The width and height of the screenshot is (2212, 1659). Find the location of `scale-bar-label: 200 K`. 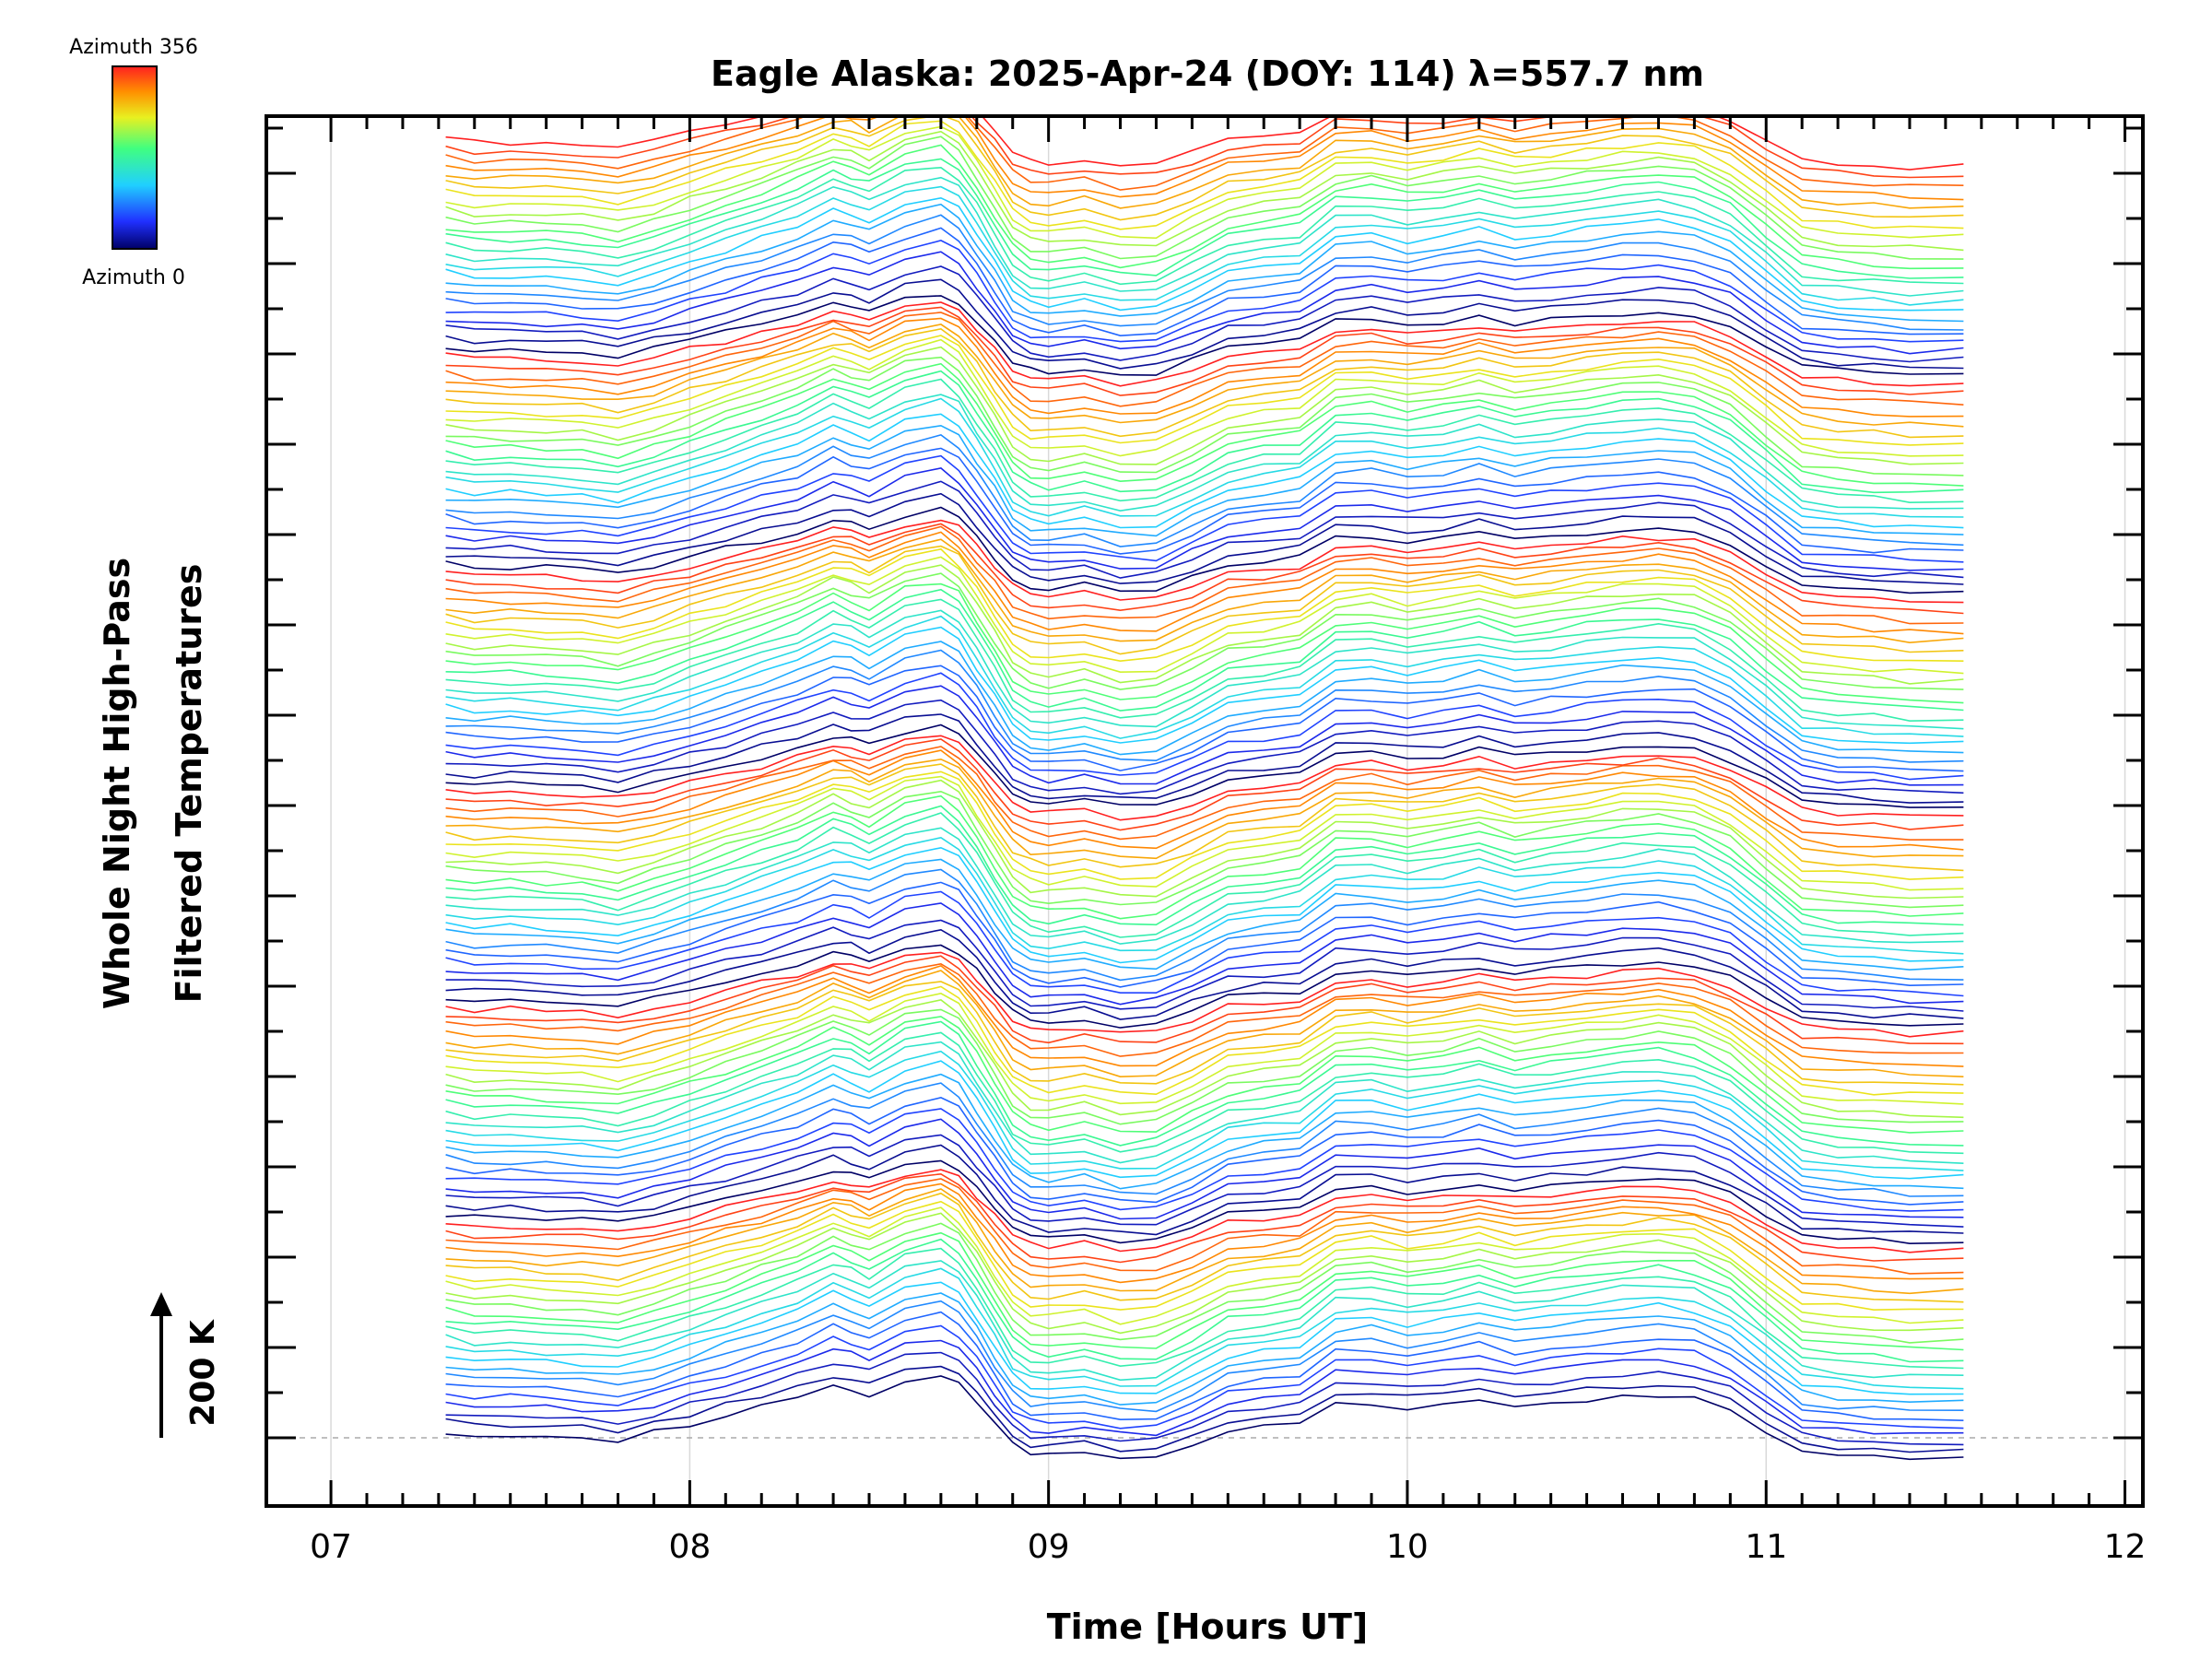

scale-bar-label: 200 K is located at coordinates (203, 1373).